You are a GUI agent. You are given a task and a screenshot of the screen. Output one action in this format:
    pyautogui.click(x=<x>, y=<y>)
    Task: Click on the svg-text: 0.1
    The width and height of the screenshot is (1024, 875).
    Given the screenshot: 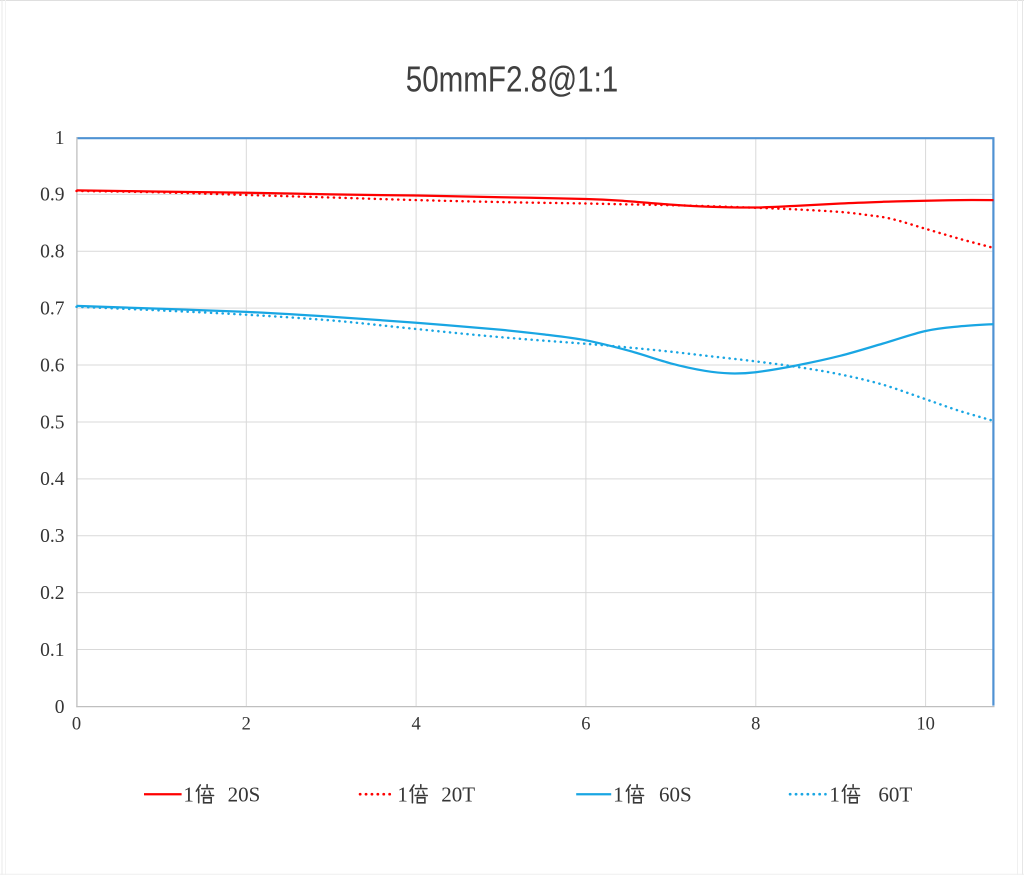 What is the action you would take?
    pyautogui.click(x=52, y=650)
    